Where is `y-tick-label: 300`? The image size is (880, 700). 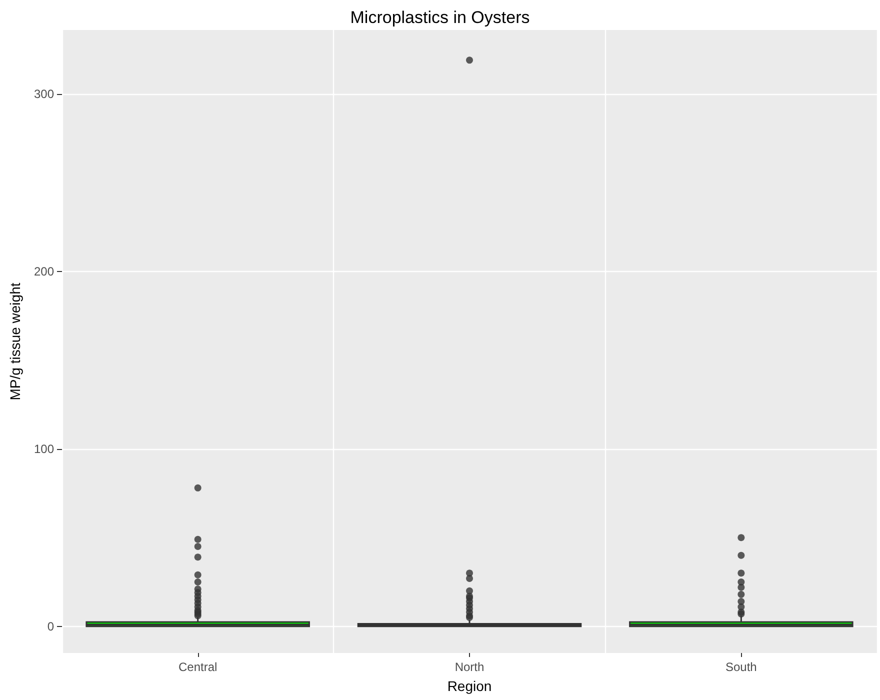 y-tick-label: 300 is located at coordinates (44, 93).